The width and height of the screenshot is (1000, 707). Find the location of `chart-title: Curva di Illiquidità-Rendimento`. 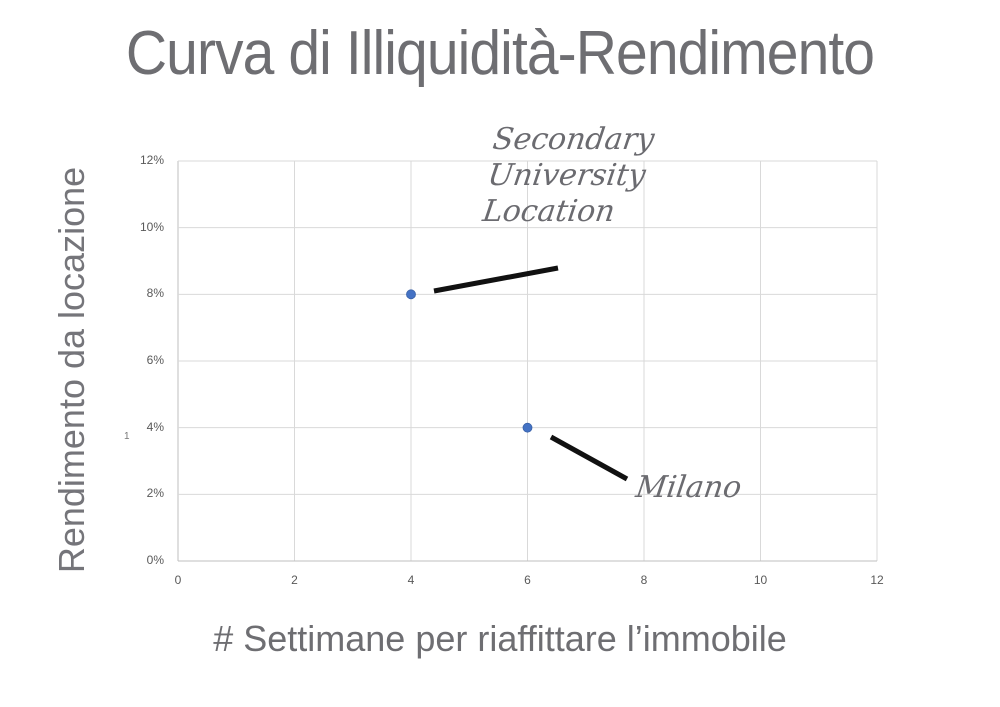

chart-title: Curva di Illiquidità-Rendimento is located at coordinates (500, 53).